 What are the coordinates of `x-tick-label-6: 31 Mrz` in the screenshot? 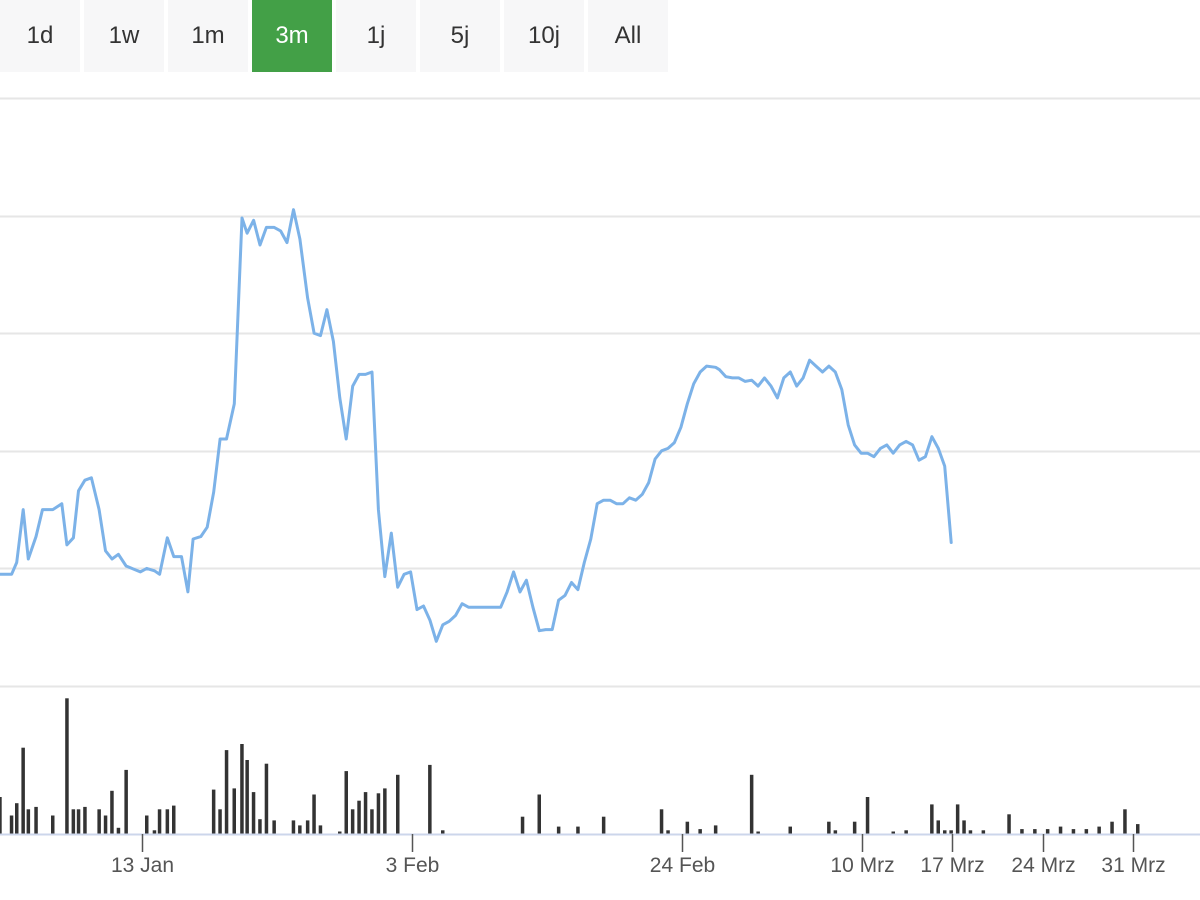 It's located at (1133, 865).